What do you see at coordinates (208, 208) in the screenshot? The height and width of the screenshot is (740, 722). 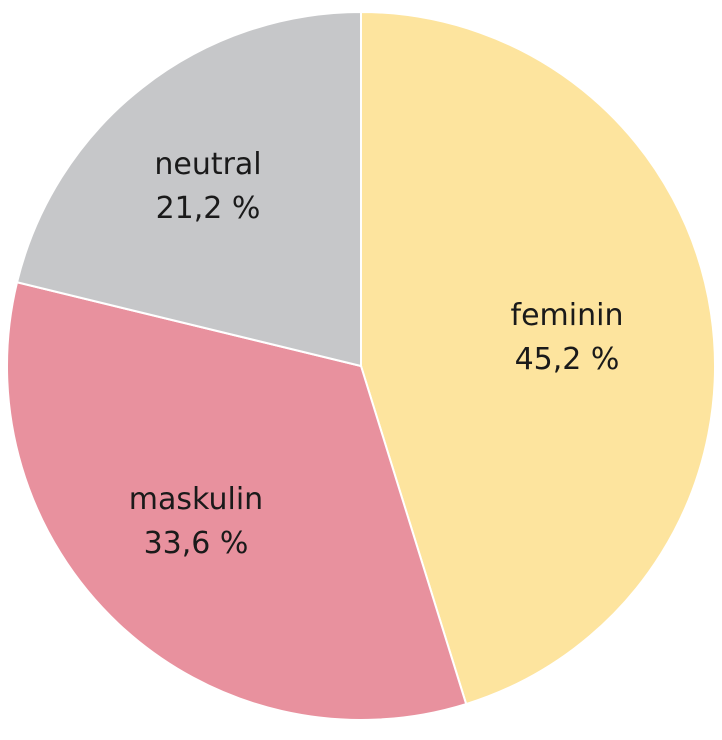 I see `slice-value-neutral: 21,2 %` at bounding box center [208, 208].